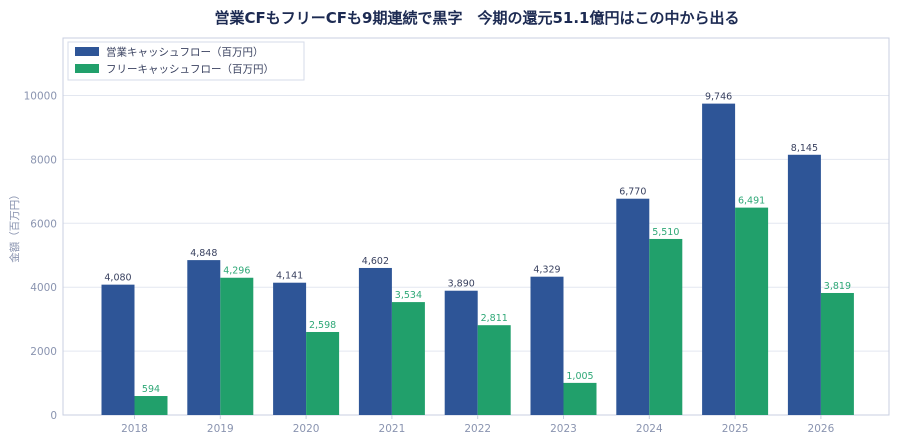 Image resolution: width=900 pixels, height=443 pixels. Describe the element at coordinates (220, 429) in the screenshot. I see `x-tick-label: 2019` at that location.